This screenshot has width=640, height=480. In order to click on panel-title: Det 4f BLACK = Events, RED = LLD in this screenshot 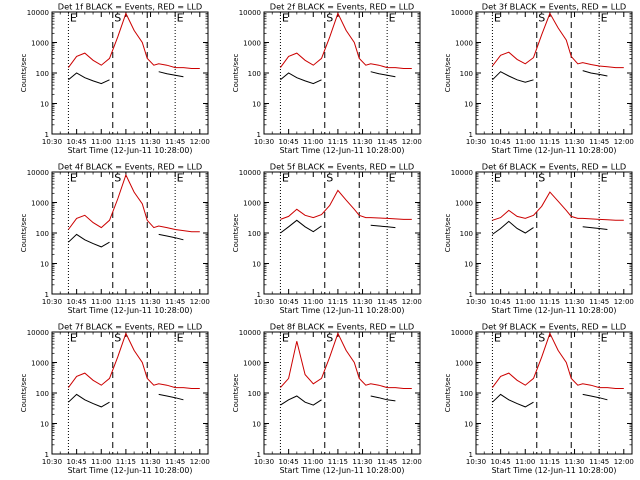, I will do `click(130, 167)`.